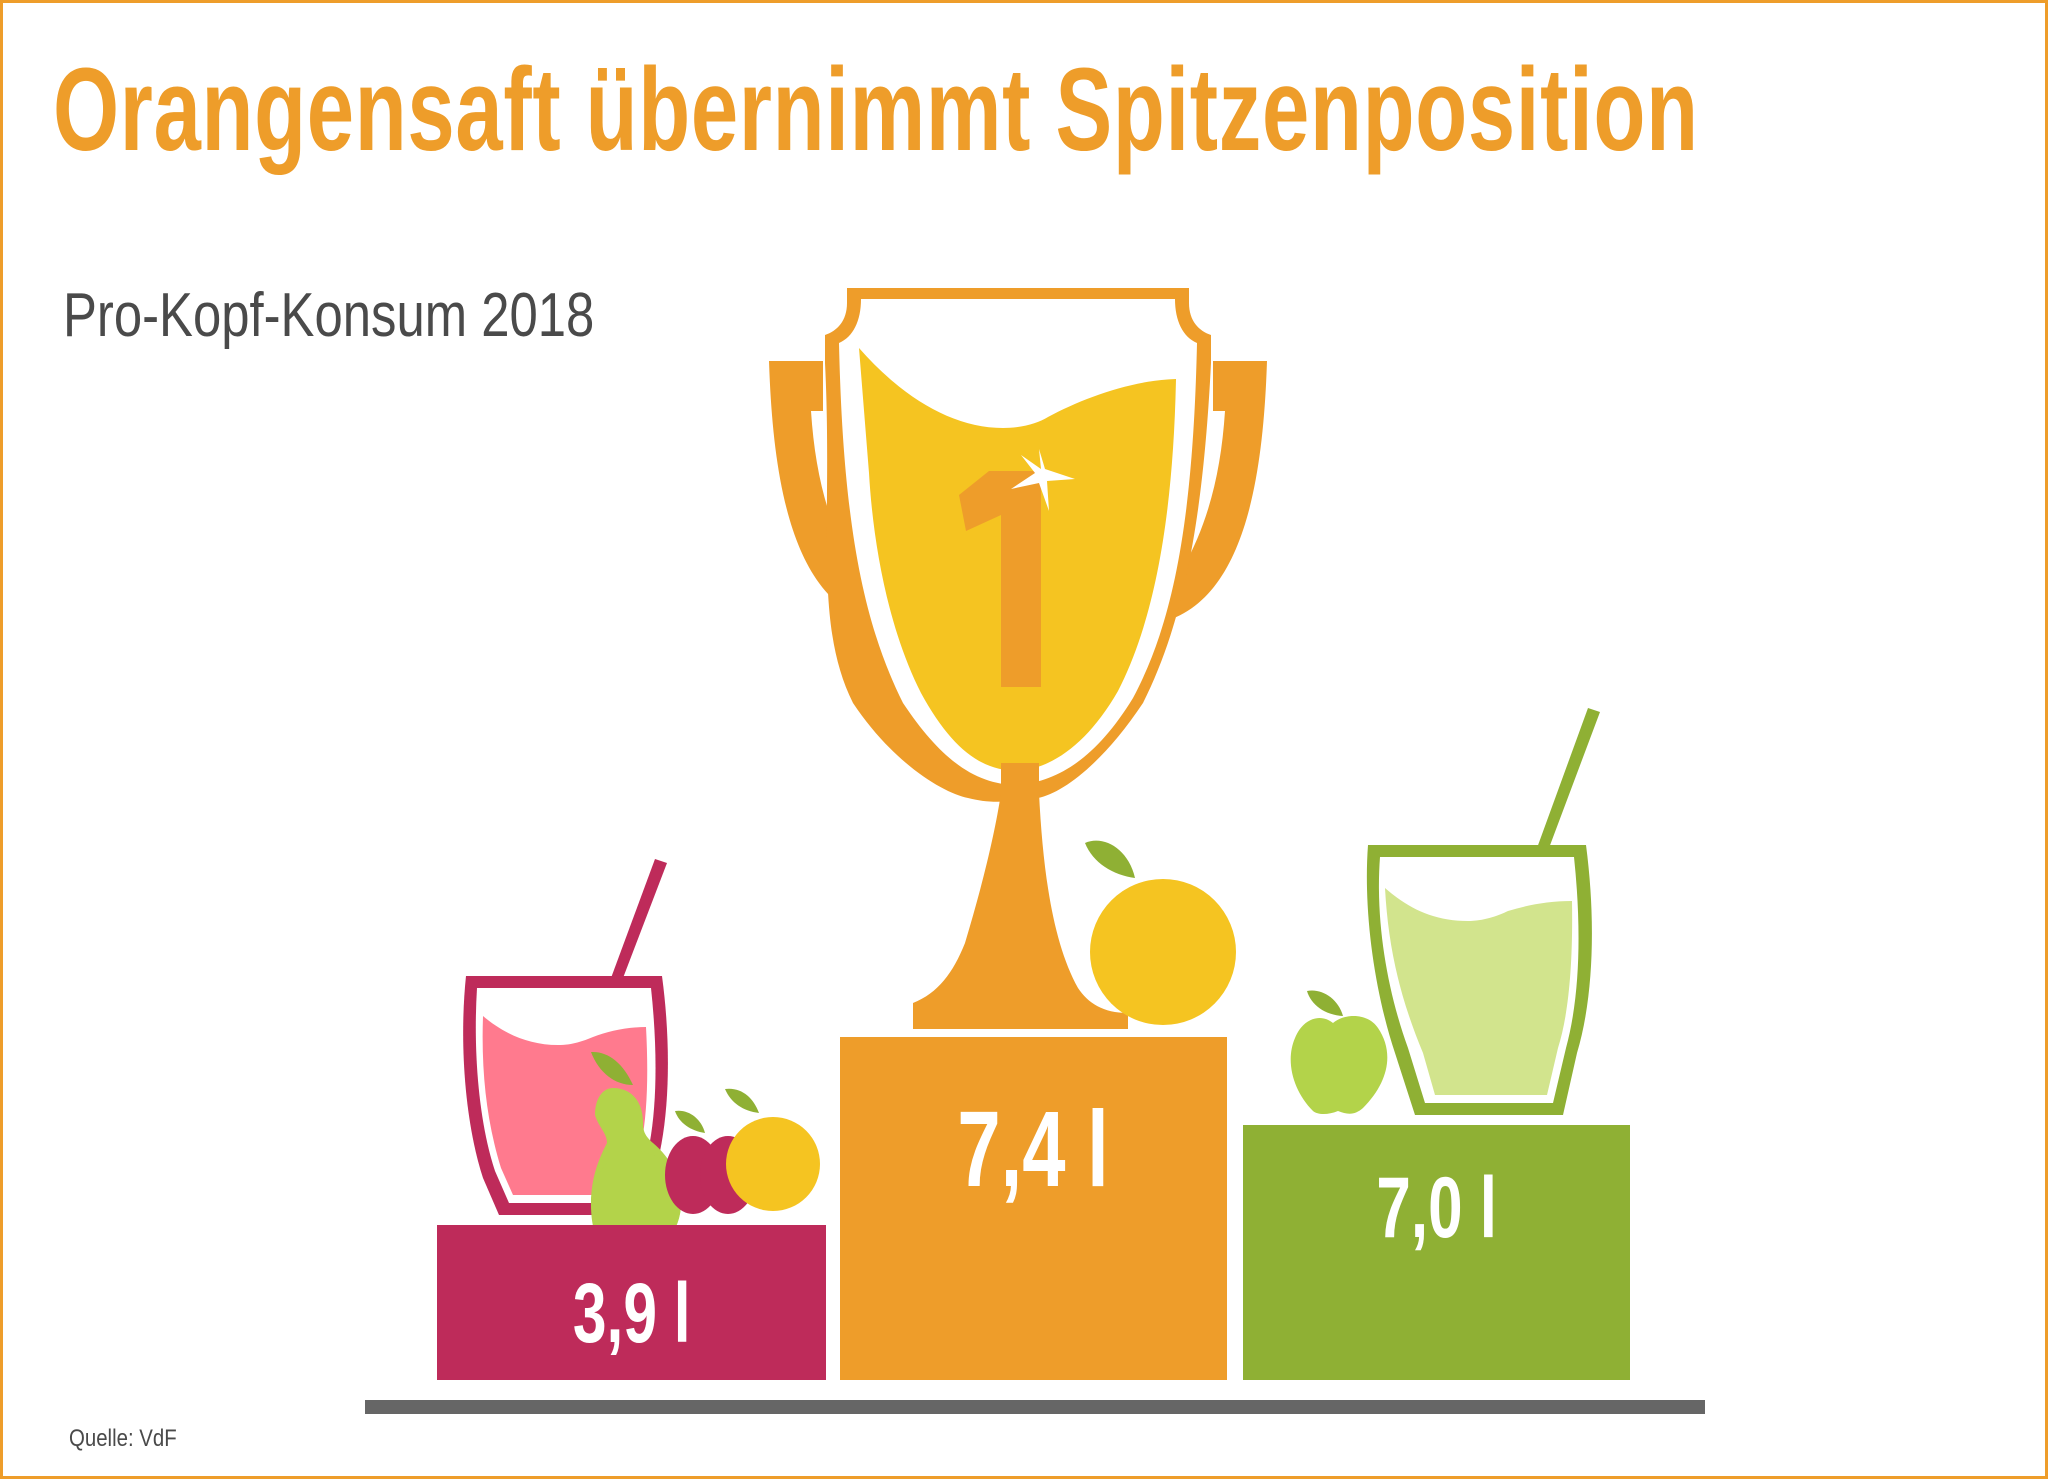 This screenshot has height=1479, width=2048. I want to click on orange-fruit-icon, so click(1160, 932).